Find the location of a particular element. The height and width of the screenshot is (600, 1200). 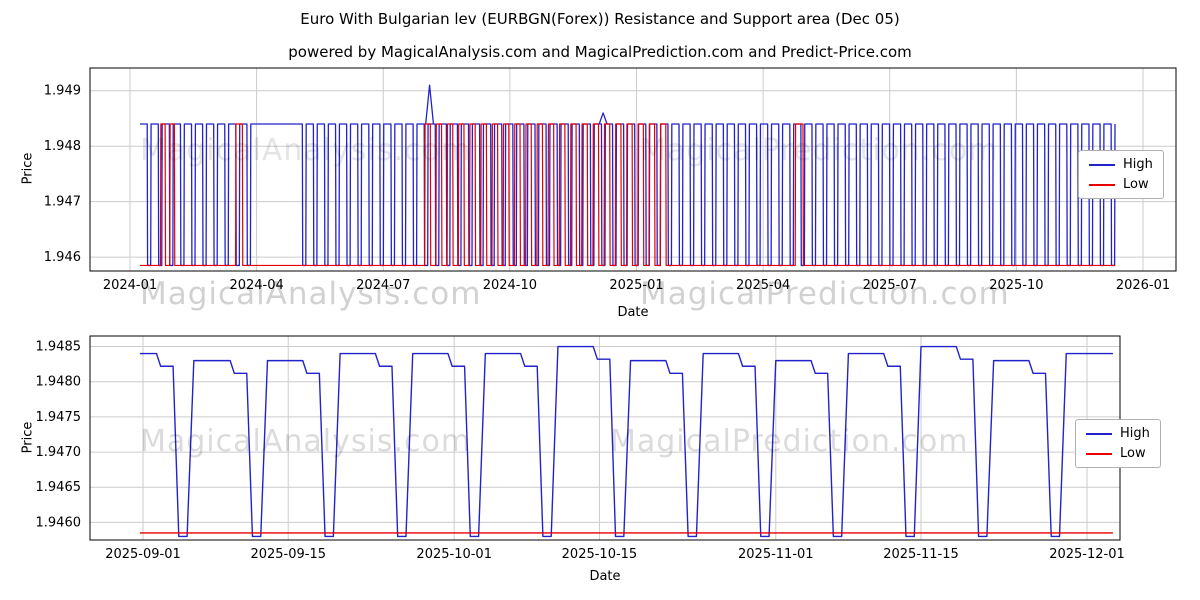

svg-text: 2025-11-01 is located at coordinates (776, 554).